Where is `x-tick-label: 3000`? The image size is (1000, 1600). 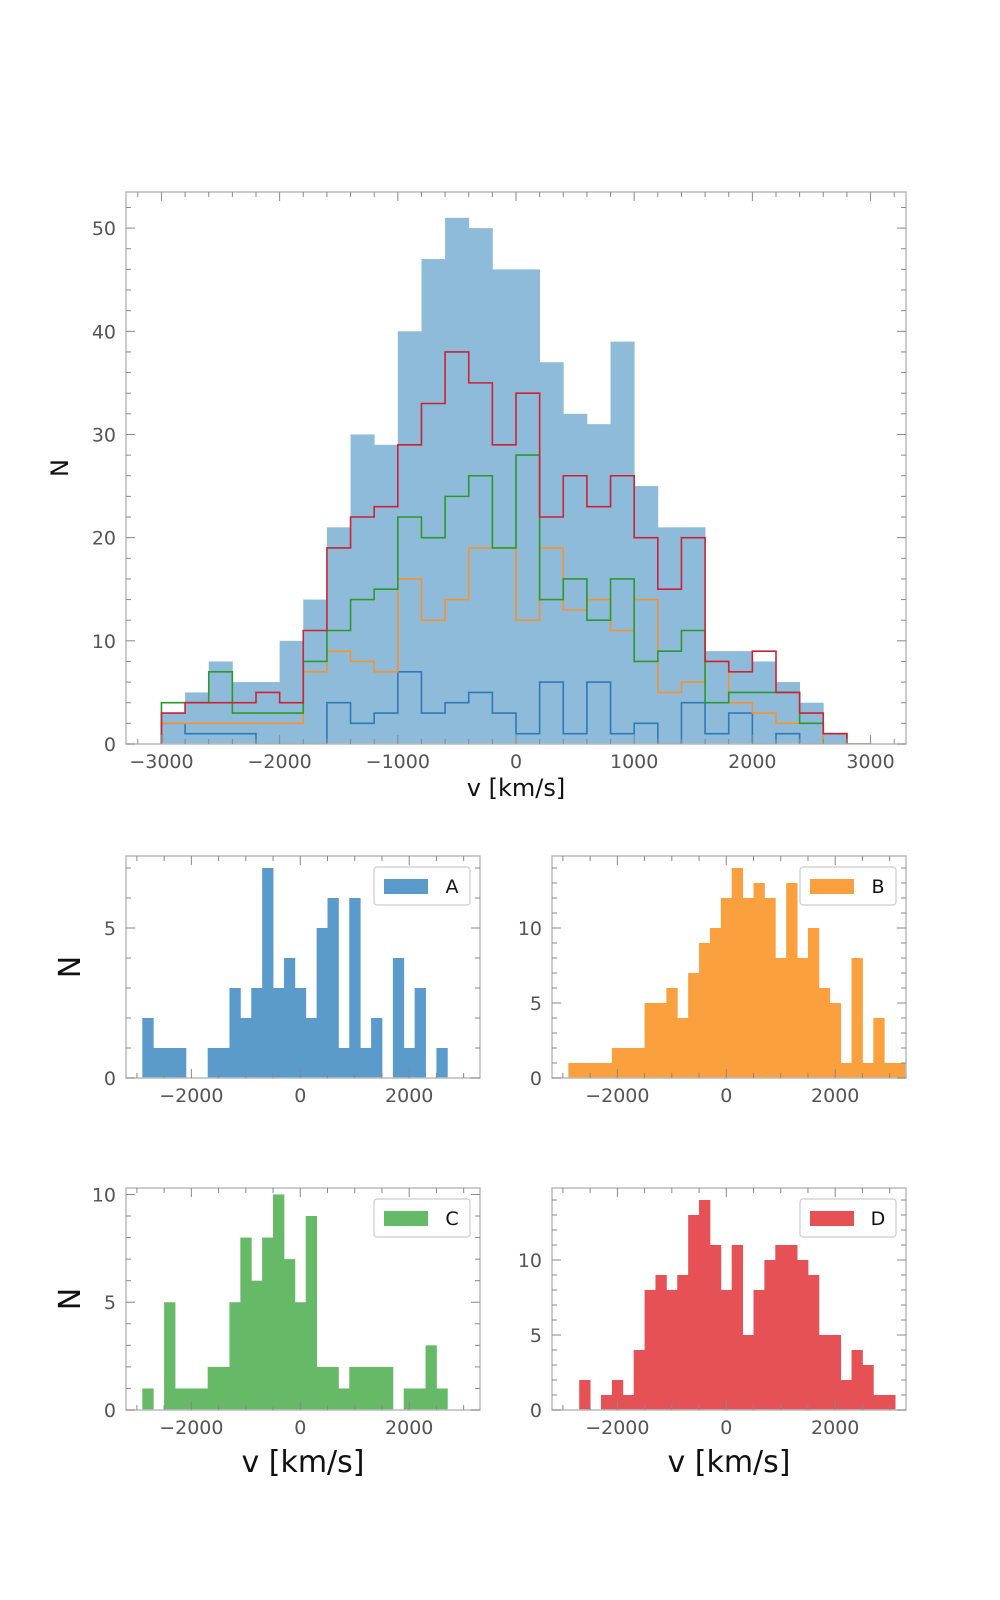
x-tick-label: 3000 is located at coordinates (870, 762).